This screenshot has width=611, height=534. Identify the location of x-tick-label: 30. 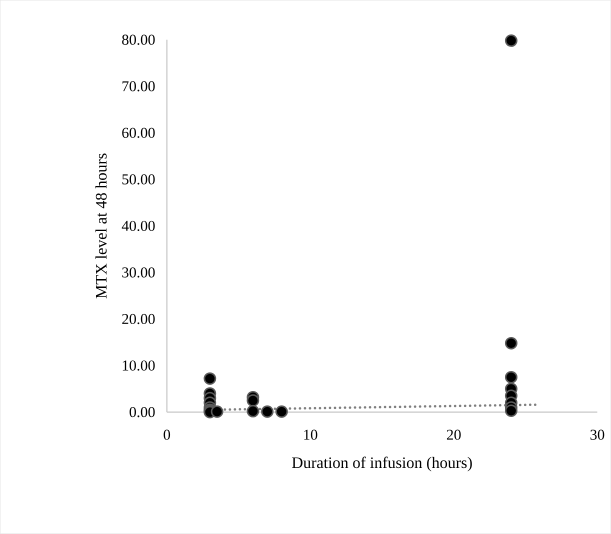
(597, 435).